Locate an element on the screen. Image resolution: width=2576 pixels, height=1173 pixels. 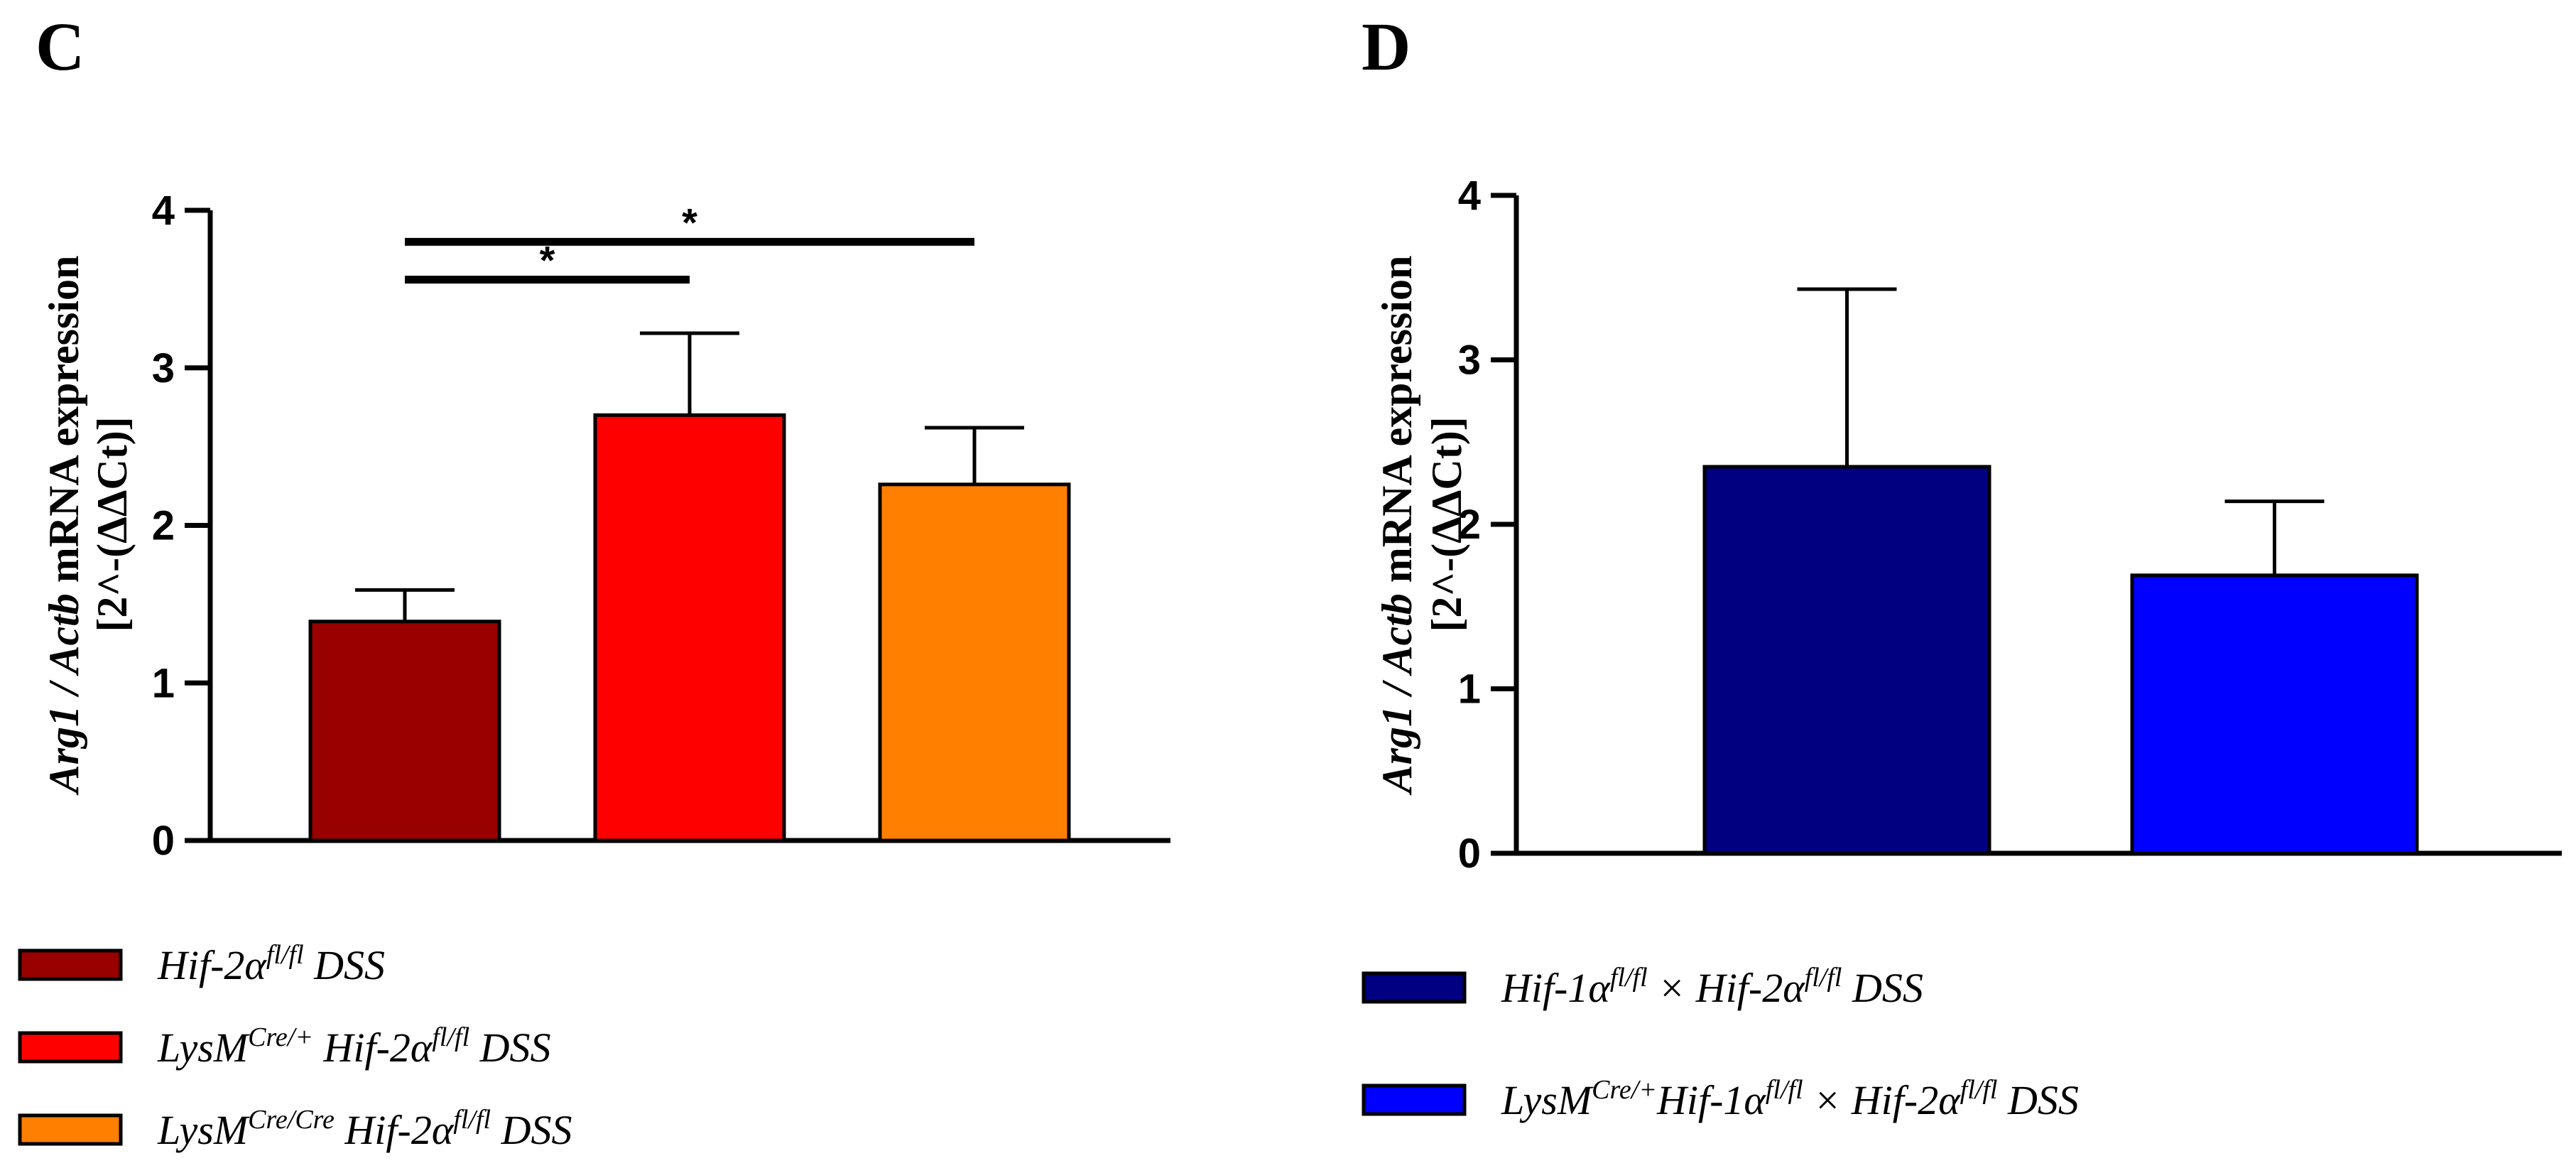
legend-entry: LysMCre/+ Hif-2αfl/fl DSS is located at coordinates (354, 1046).